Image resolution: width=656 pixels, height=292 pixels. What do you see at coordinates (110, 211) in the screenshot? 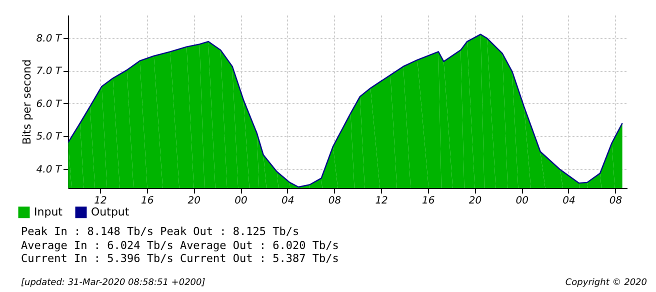
I see `legend-label: Output` at bounding box center [110, 211].